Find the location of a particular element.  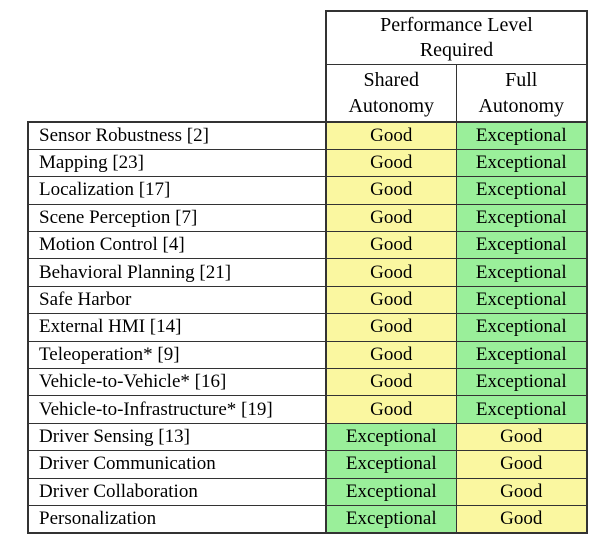

table-row: Driver Communication Exceptional Good is located at coordinates (307, 464).